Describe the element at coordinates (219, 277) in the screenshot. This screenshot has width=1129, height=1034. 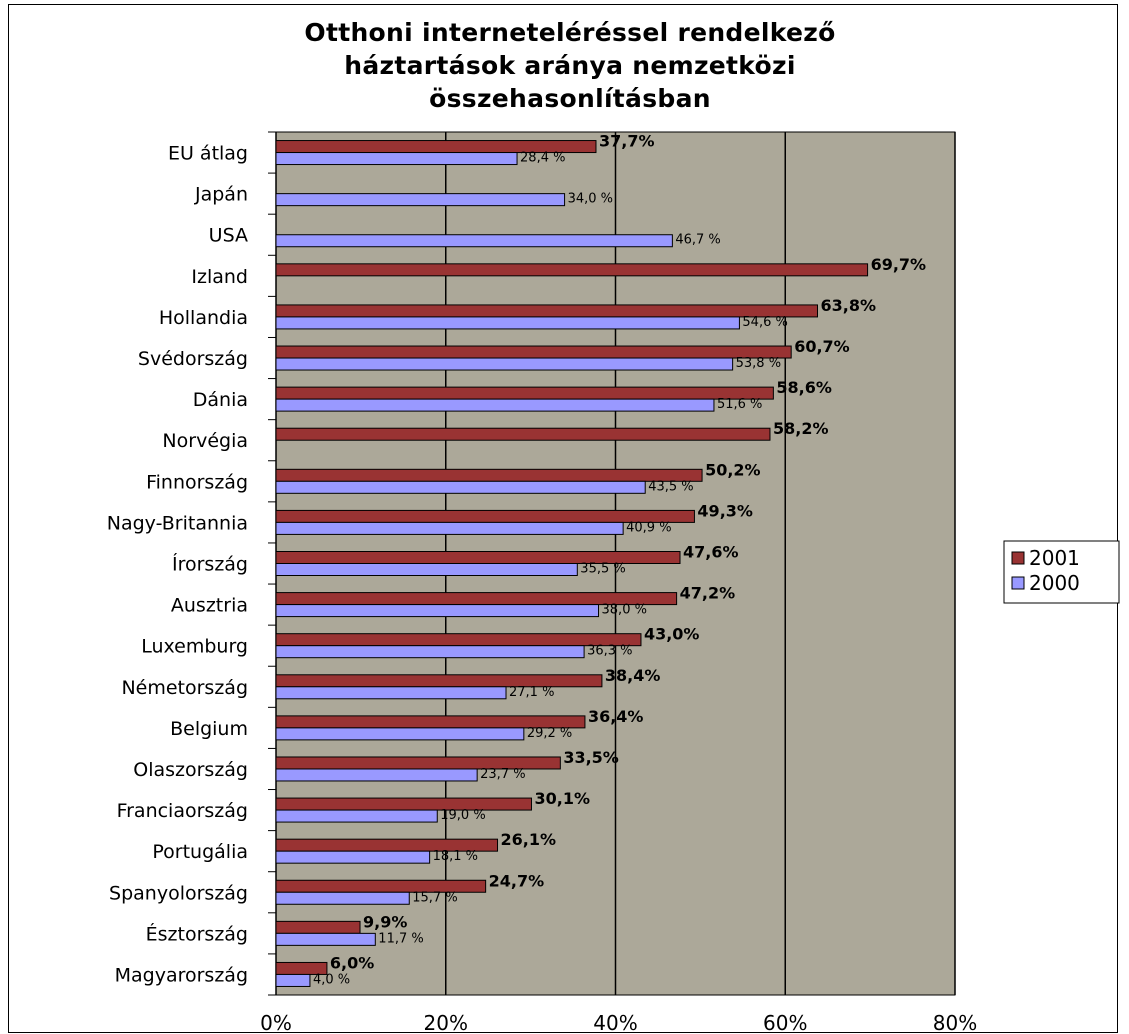
I see `category-label: Izland` at that location.